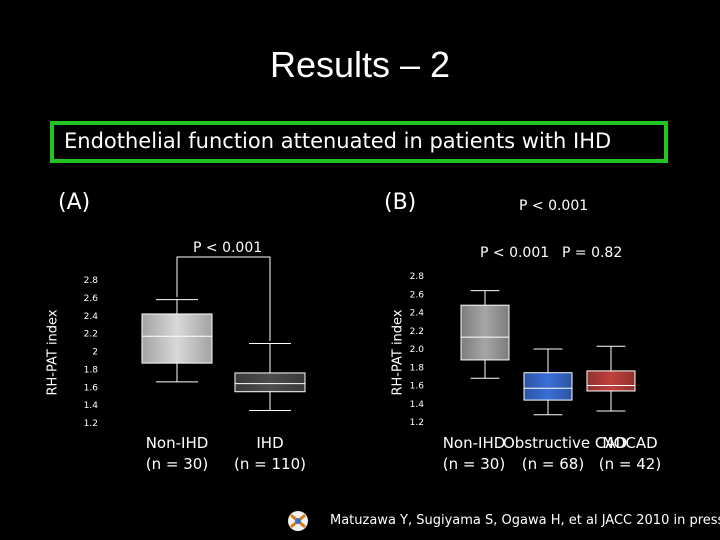  What do you see at coordinates (630, 464) in the screenshot?
I see `category-n: (n = 42)` at bounding box center [630, 464].